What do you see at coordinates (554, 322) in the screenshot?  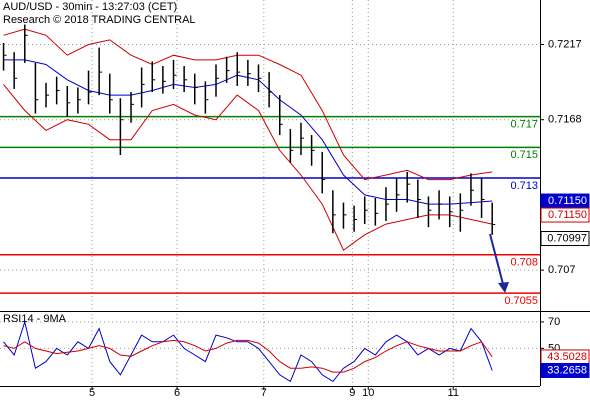 I see `y-tick-label: 70` at bounding box center [554, 322].